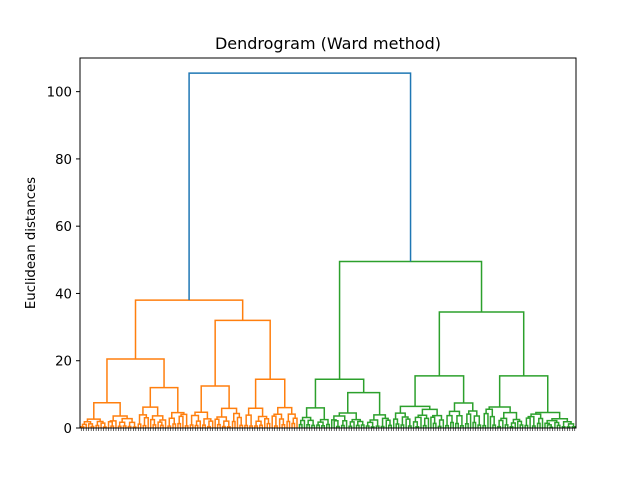 This screenshot has width=640, height=480. What do you see at coordinates (59, 93) in the screenshot?
I see `y-tick-label: 100` at bounding box center [59, 93].